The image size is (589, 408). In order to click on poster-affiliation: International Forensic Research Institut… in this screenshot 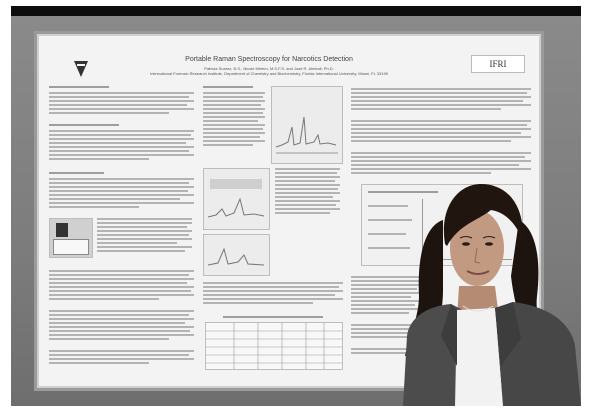, I will do `click(269, 73)`.